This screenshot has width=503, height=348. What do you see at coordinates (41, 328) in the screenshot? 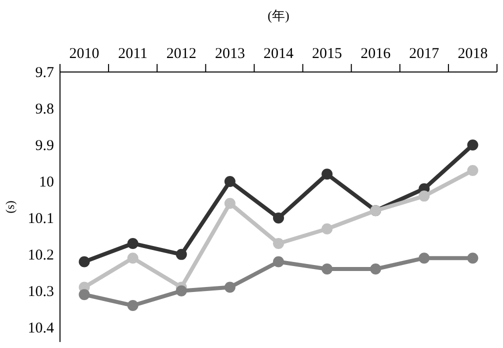
I see `y-tick-label: 10.4` at bounding box center [41, 328].